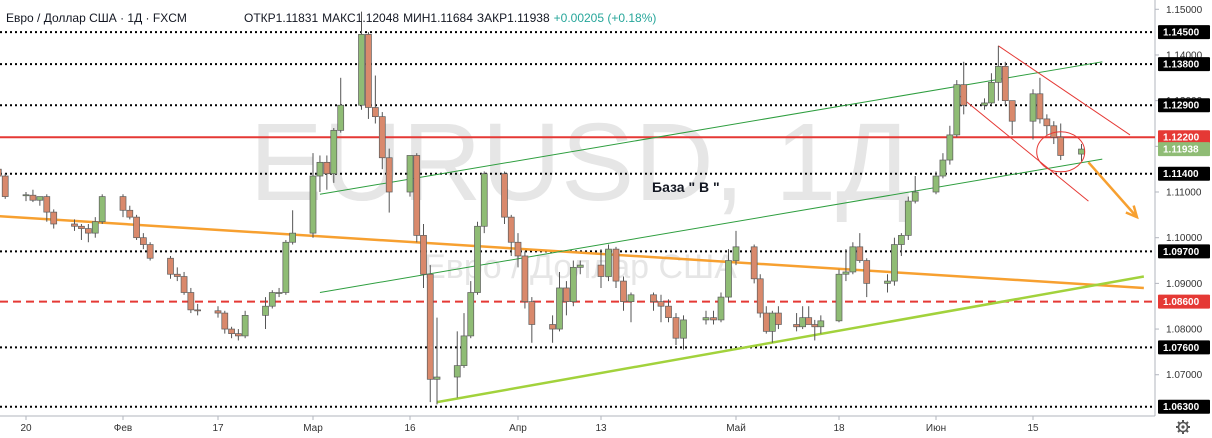  I want to click on time-tick-label: 18, so click(839, 428).